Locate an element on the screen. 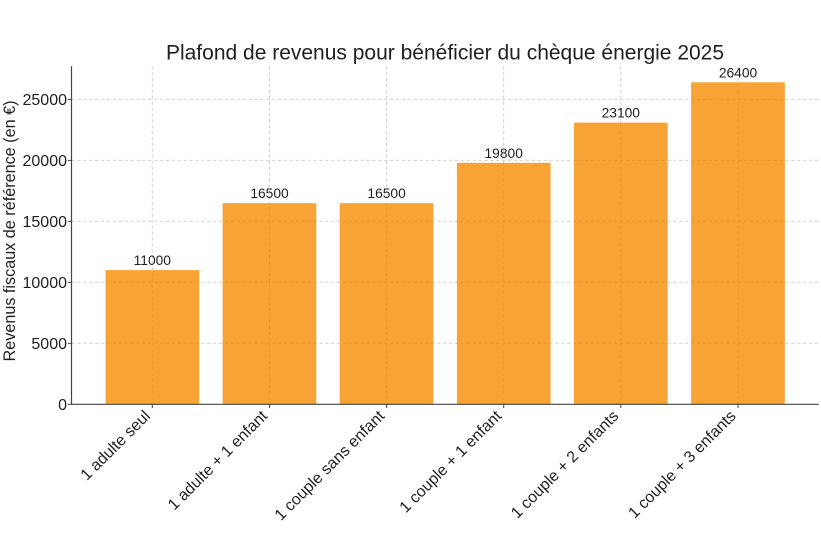 Image resolution: width=821 pixels, height=556 pixels. svg-text: 23100 is located at coordinates (621, 113).